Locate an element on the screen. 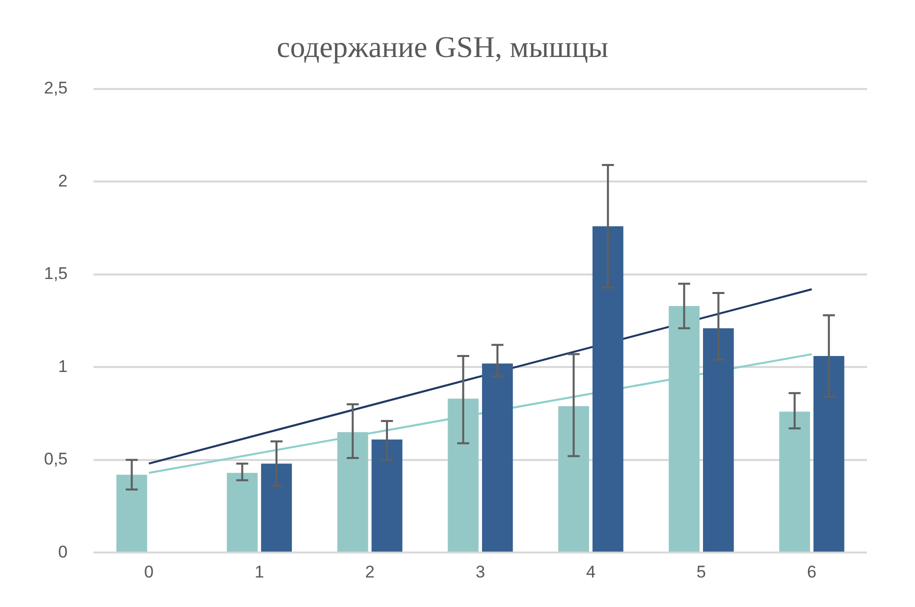 This screenshot has height=607, width=915. x-tick-label: 0 is located at coordinates (149, 572).